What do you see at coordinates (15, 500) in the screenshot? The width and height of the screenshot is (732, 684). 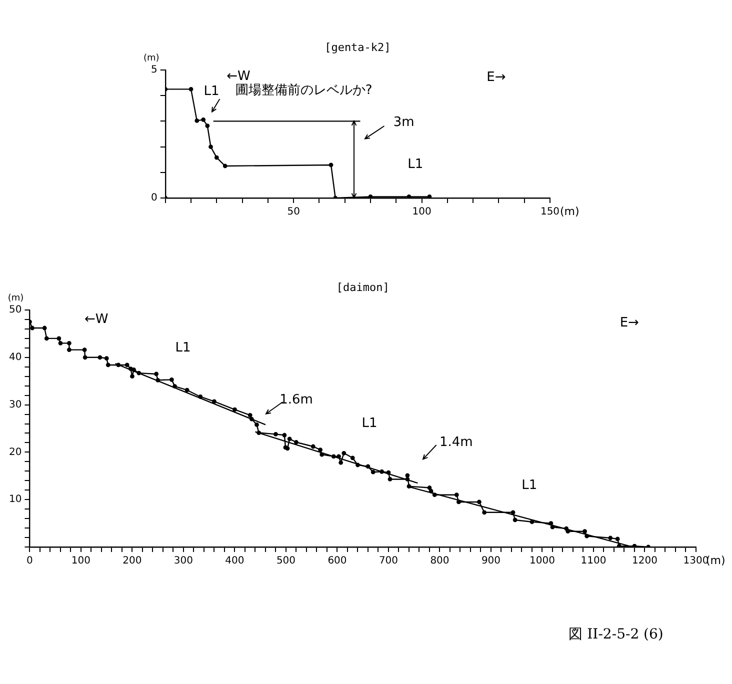 I see `y-tick-label: 10` at bounding box center [15, 500].